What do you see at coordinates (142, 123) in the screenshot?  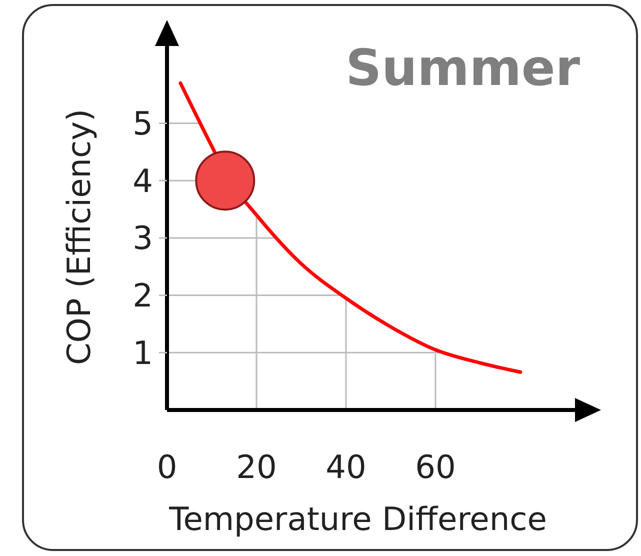 I see `y-tick-label: 5` at bounding box center [142, 123].